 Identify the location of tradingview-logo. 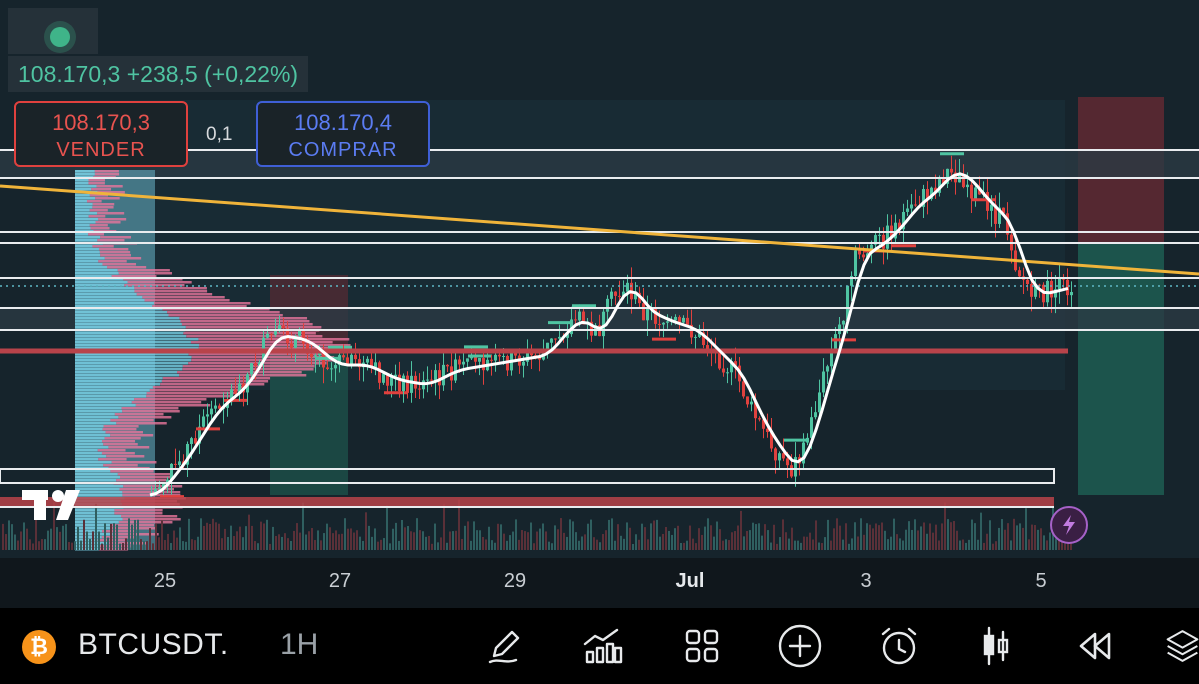
(55, 507).